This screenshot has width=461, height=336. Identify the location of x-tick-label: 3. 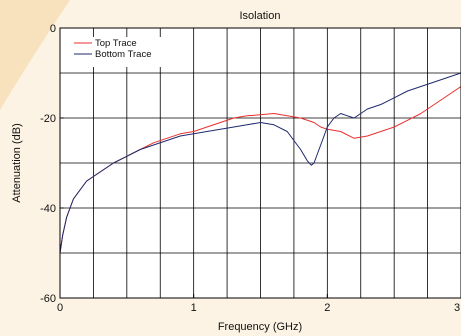
(457, 308).